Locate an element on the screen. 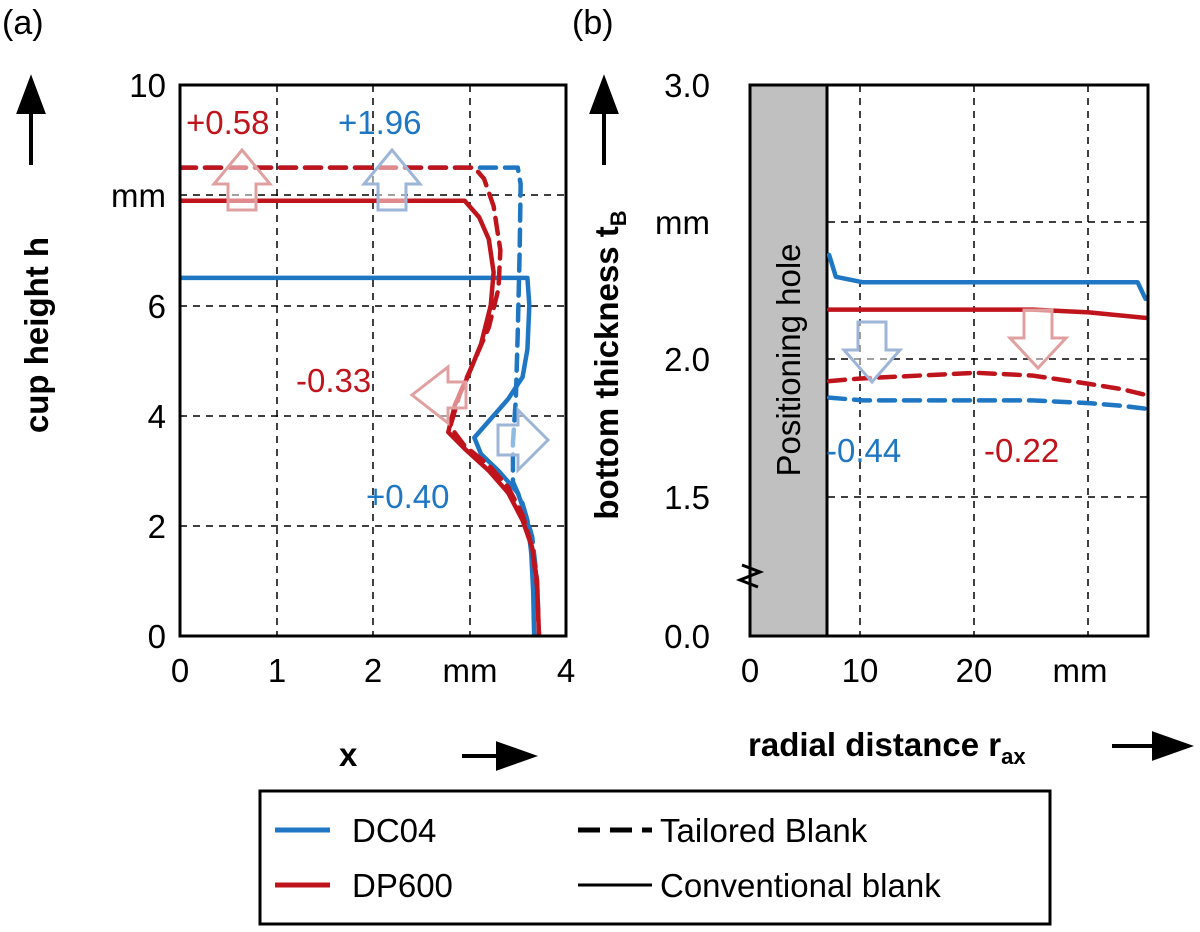 The image size is (1200, 932). a-annotation-red-top: +0.58 is located at coordinates (228, 122).